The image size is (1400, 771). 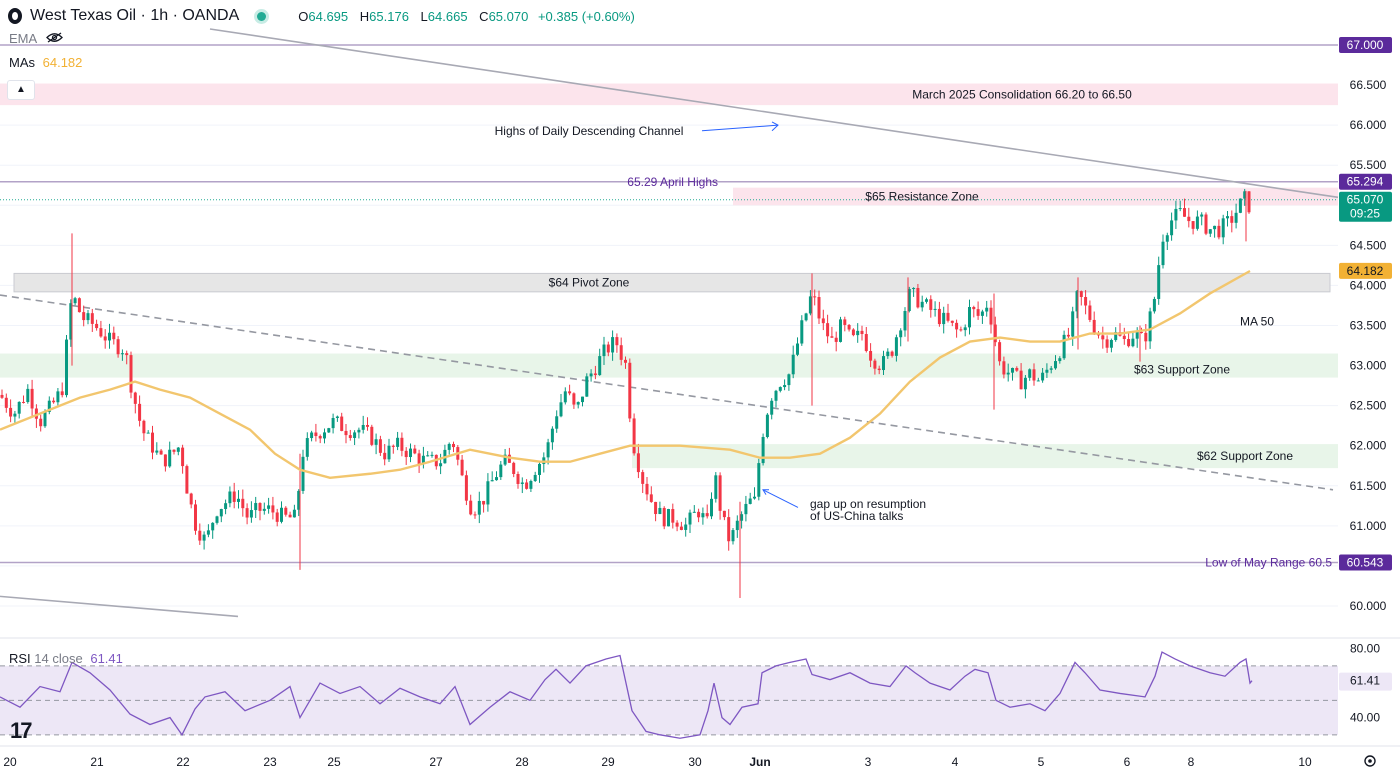 I want to click on annotation-arrowhead, so click(x=775, y=126).